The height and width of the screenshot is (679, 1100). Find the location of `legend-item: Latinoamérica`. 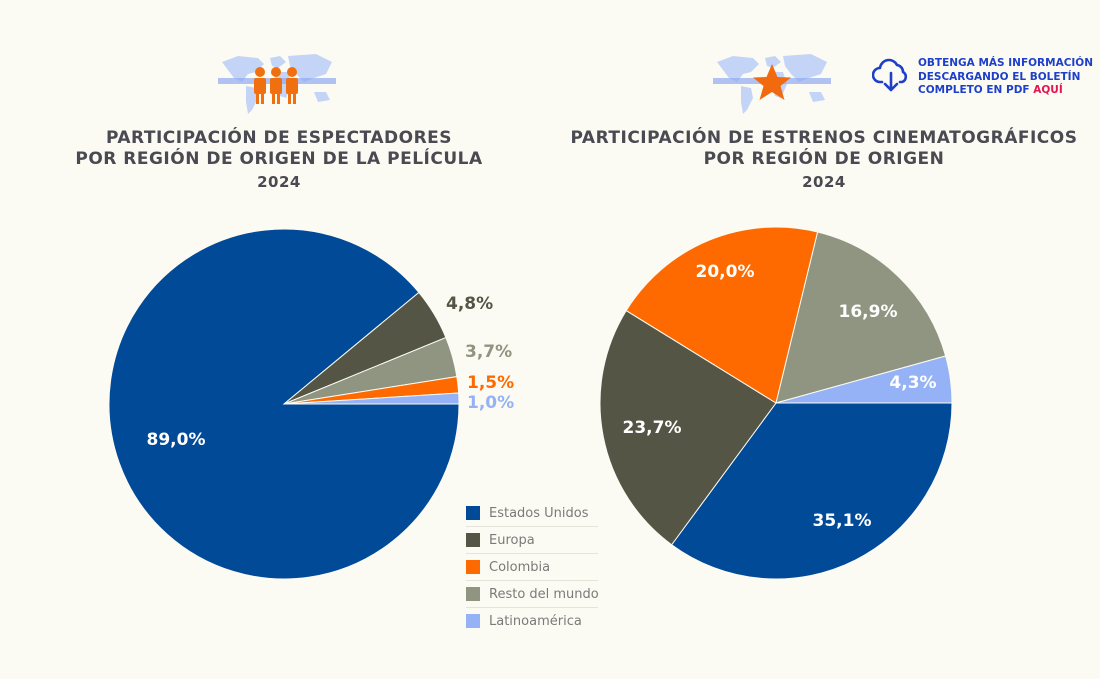

legend-item: Latinoamérica is located at coordinates (532, 621).